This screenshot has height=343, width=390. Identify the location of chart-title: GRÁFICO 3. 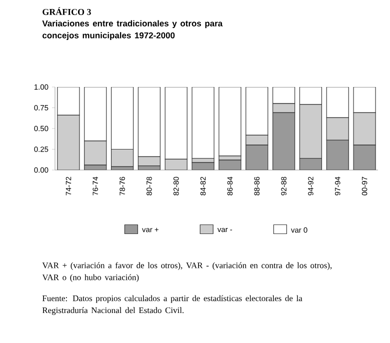
(66, 11).